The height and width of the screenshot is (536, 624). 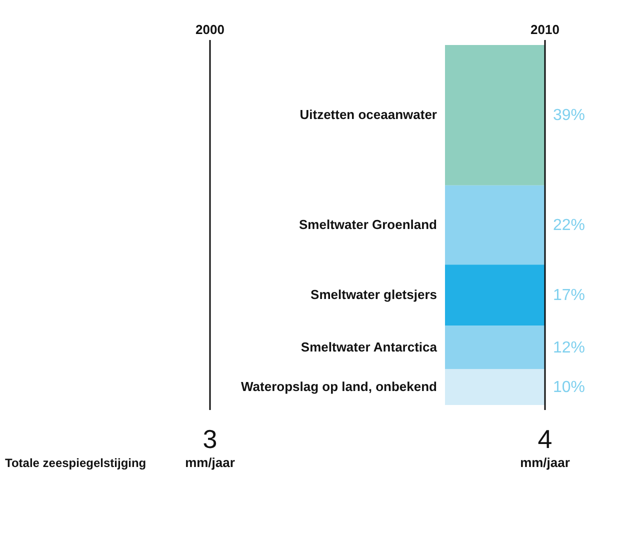 I want to click on data-label: 10%, so click(x=569, y=387).